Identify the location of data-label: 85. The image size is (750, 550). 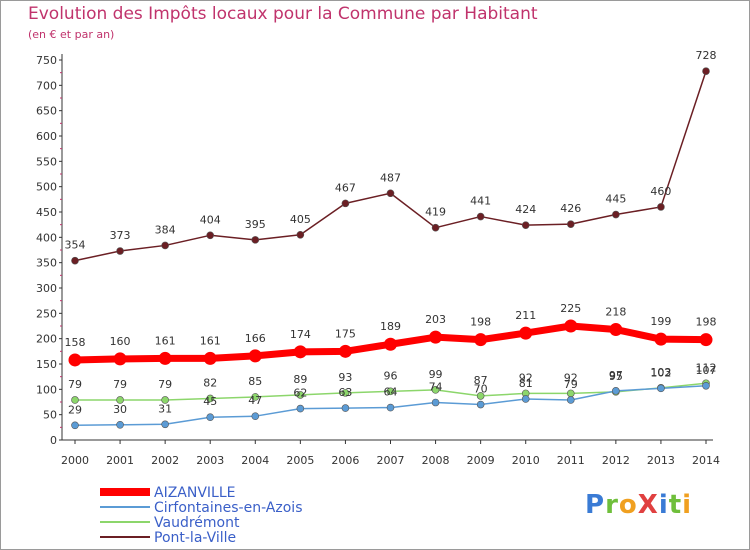
(255, 381).